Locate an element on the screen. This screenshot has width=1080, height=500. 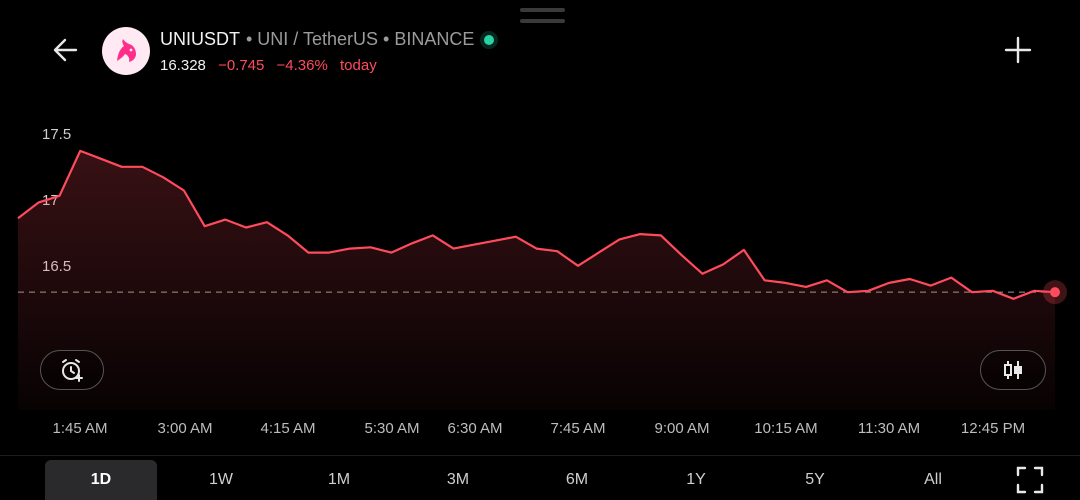
tab-all: All is located at coordinates (933, 479).